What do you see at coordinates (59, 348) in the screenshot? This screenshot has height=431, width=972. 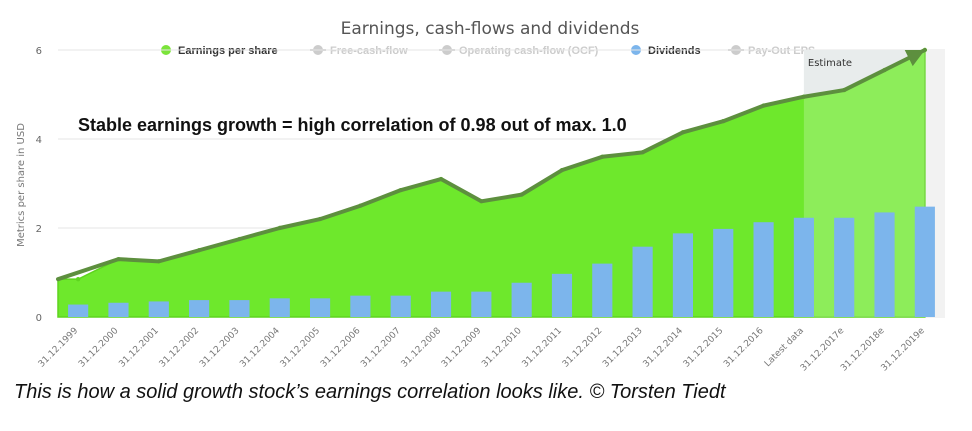 I see `x-tick-label: 31.12.1999` at bounding box center [59, 348].